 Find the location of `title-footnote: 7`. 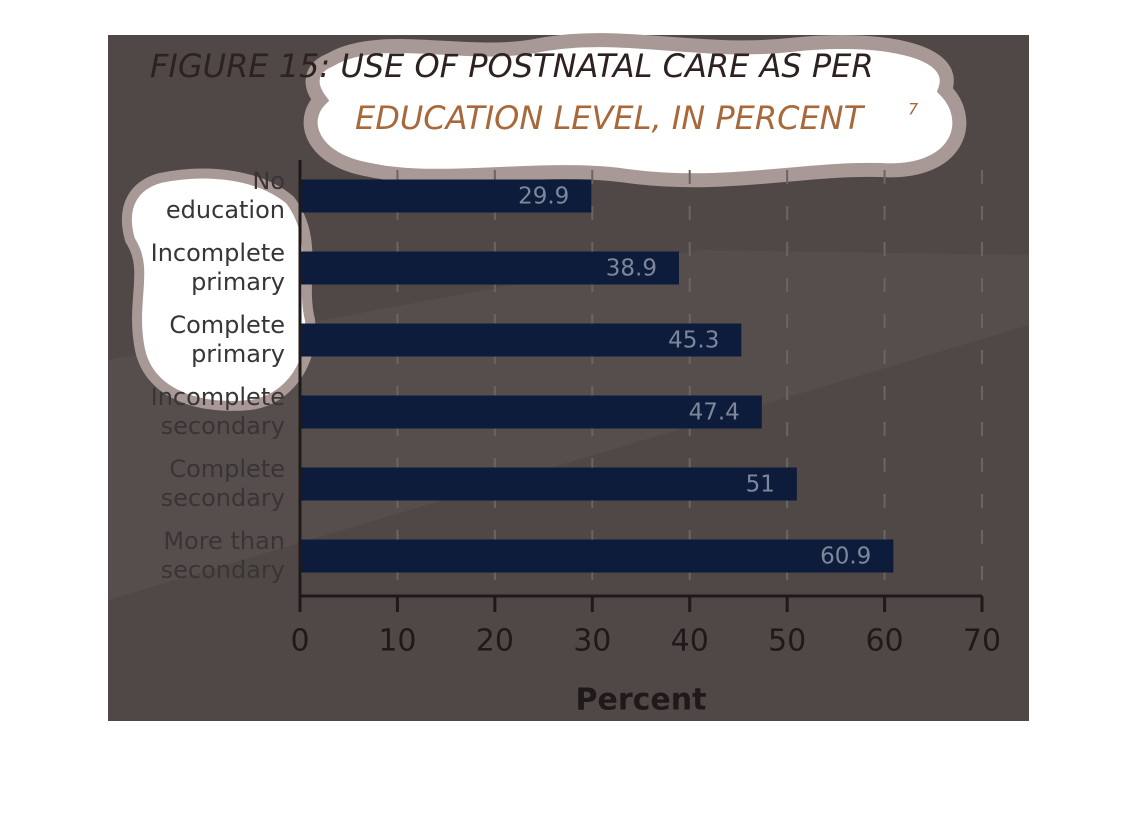

title-footnote: 7 is located at coordinates (913, 109).